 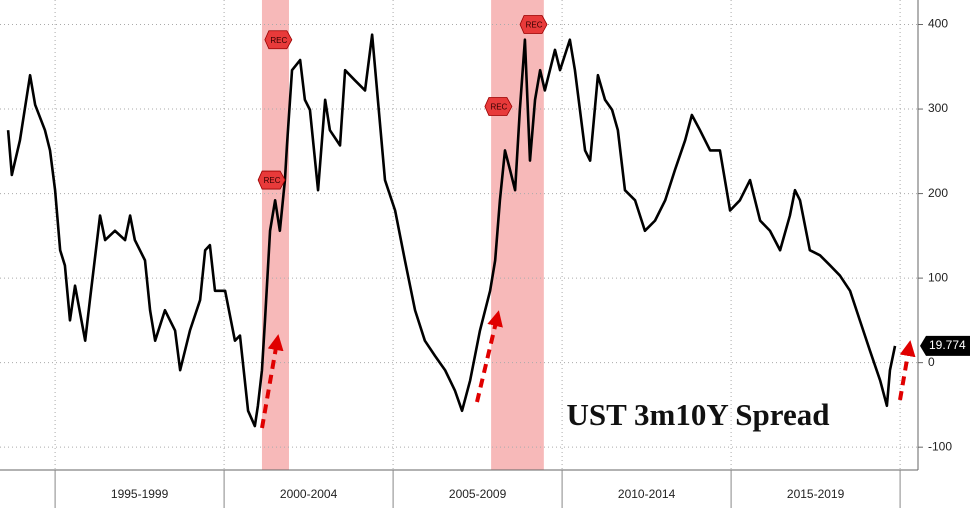 What do you see at coordinates (938, 193) in the screenshot?
I see `y-tick-label: 200` at bounding box center [938, 193].